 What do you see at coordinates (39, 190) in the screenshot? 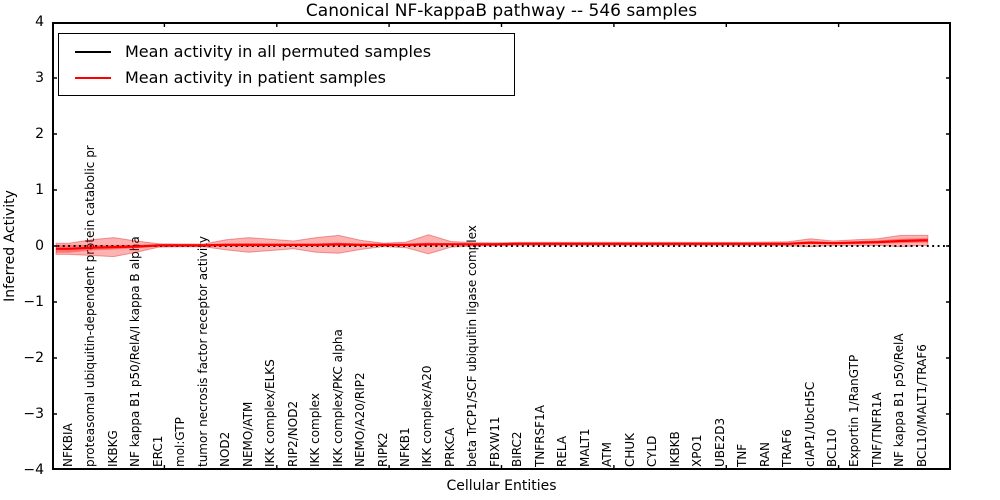
I see `y-tick-label: 1` at bounding box center [39, 190].